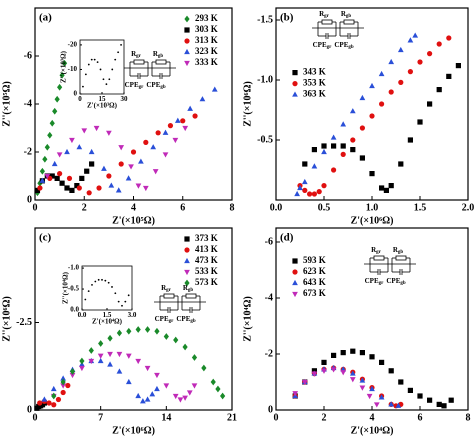 The image size is (474, 440). I want to click on y-tick-label: -6, so click(269, 241).